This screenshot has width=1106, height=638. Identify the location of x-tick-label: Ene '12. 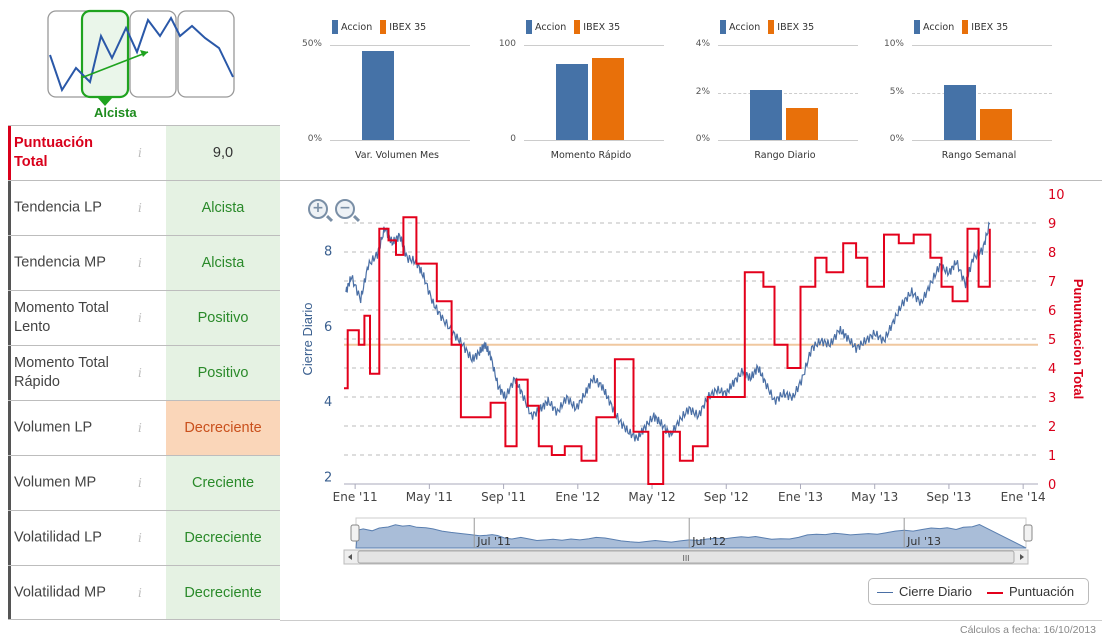
(577, 497).